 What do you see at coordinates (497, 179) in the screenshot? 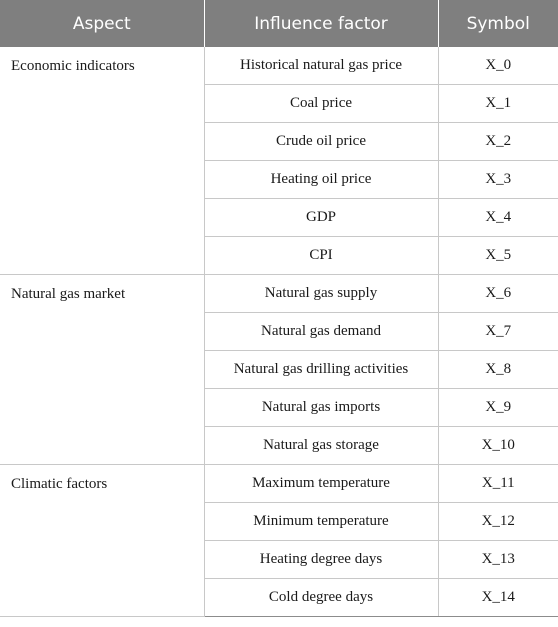
I see `symbol-cell: X_3` at bounding box center [497, 179].